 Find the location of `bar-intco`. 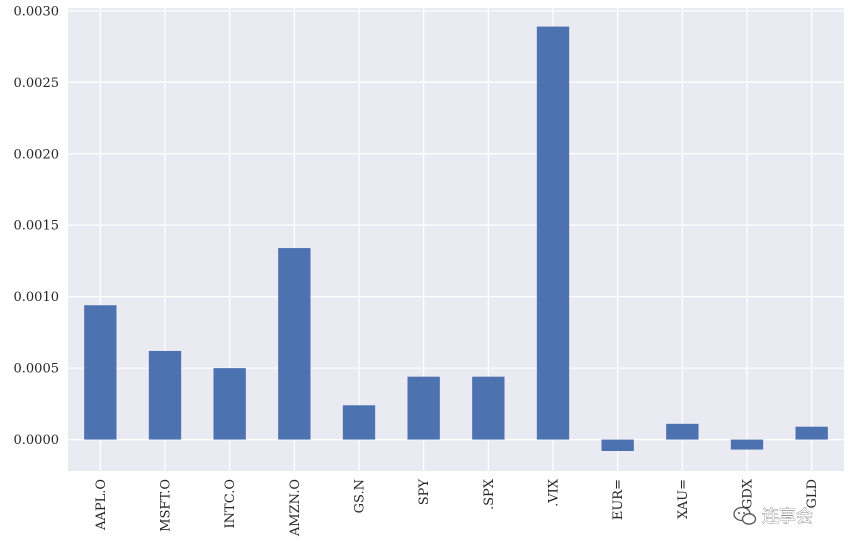

bar-intco is located at coordinates (229, 404).